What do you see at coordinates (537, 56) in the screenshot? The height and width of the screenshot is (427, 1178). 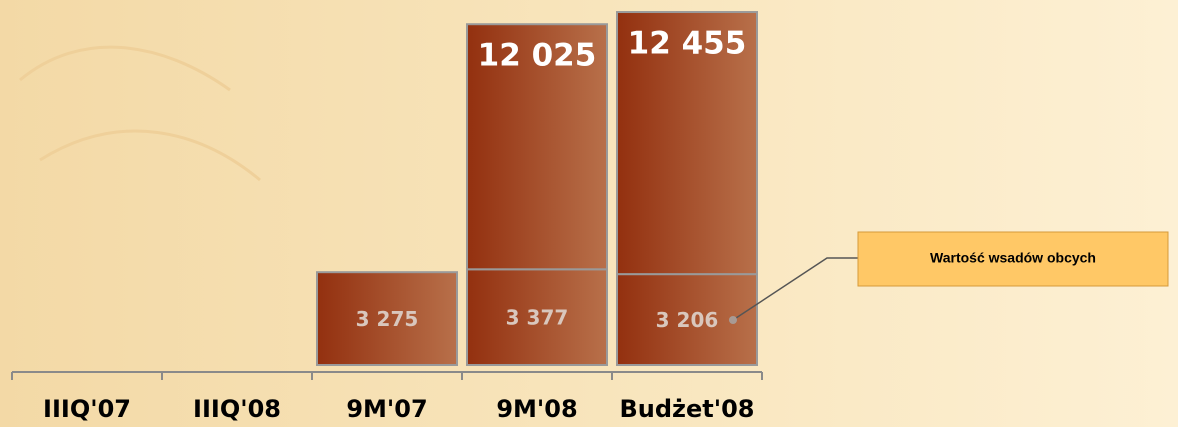 I see `total-label: 12 025` at bounding box center [537, 56].